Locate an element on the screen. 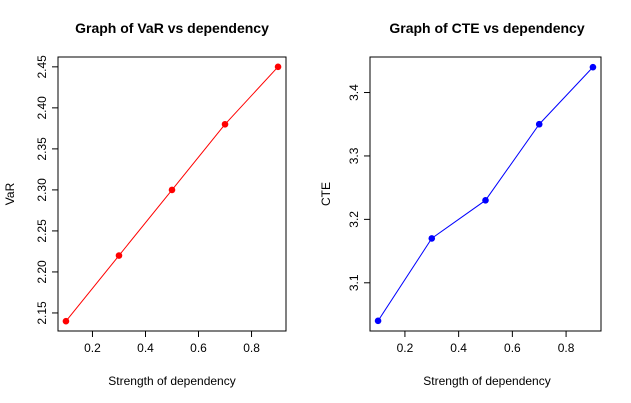  var-x-tick-label: 0.6 is located at coordinates (198, 348).